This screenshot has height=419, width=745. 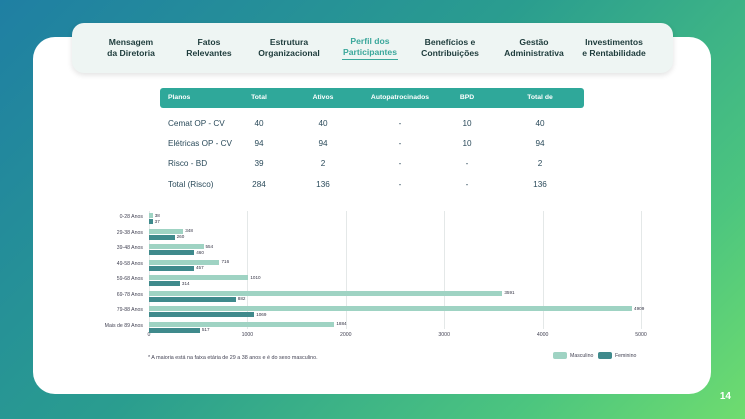 I want to click on x-tick-label: 4000, so click(x=542, y=335).